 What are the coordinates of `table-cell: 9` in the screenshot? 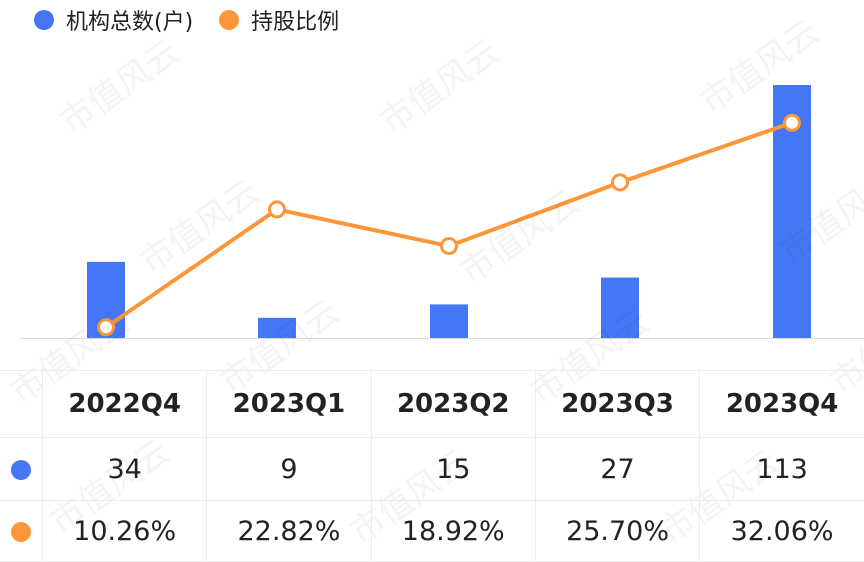 It's located at (289, 469).